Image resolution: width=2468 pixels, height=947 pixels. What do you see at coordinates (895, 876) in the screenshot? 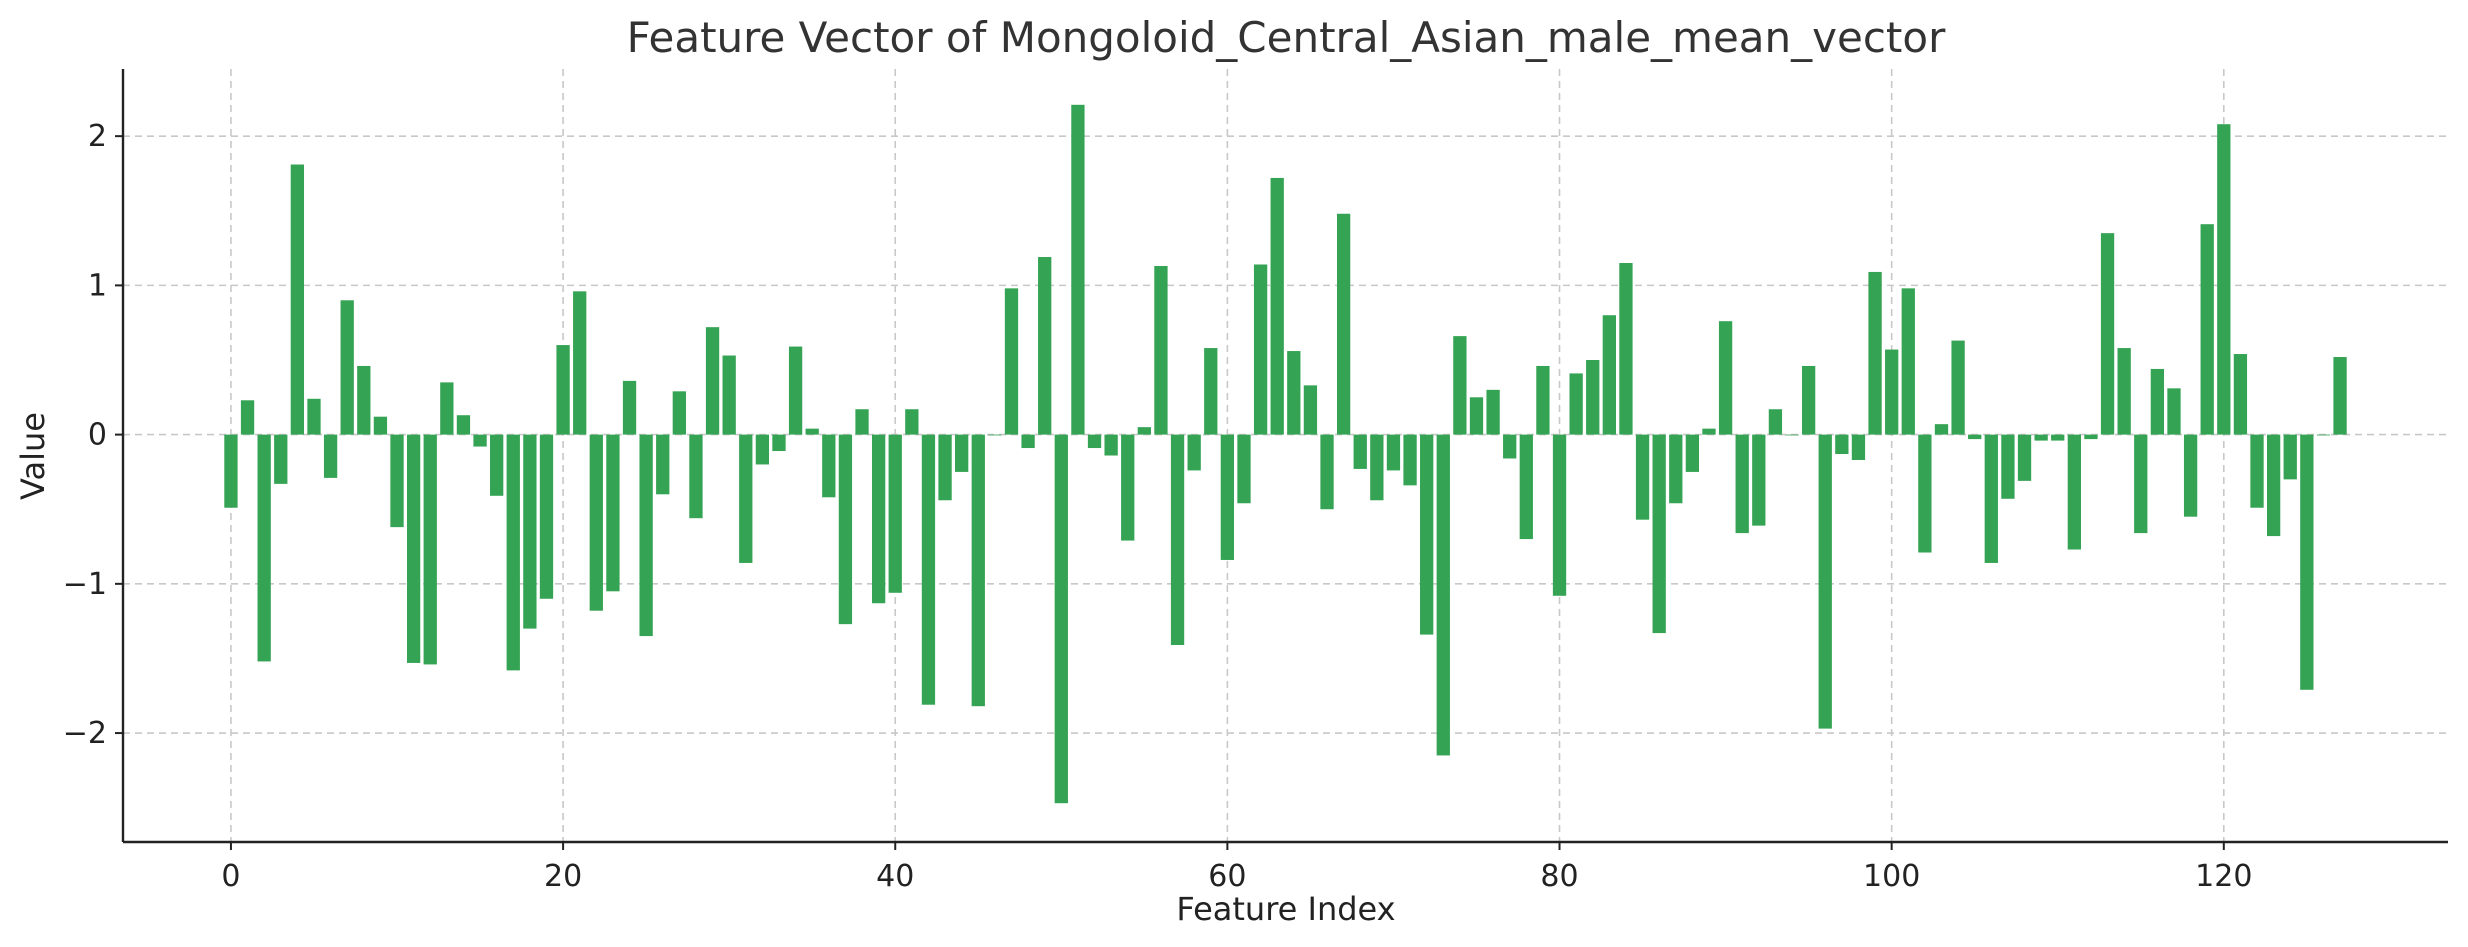
I see `x-tick-label: 40` at bounding box center [895, 876].